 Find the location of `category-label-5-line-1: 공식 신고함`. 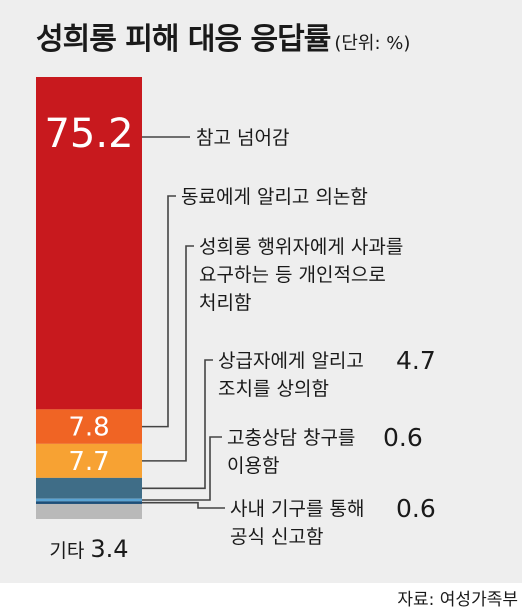

category-label-5-line-1: 공식 신고함 is located at coordinates (276, 537).